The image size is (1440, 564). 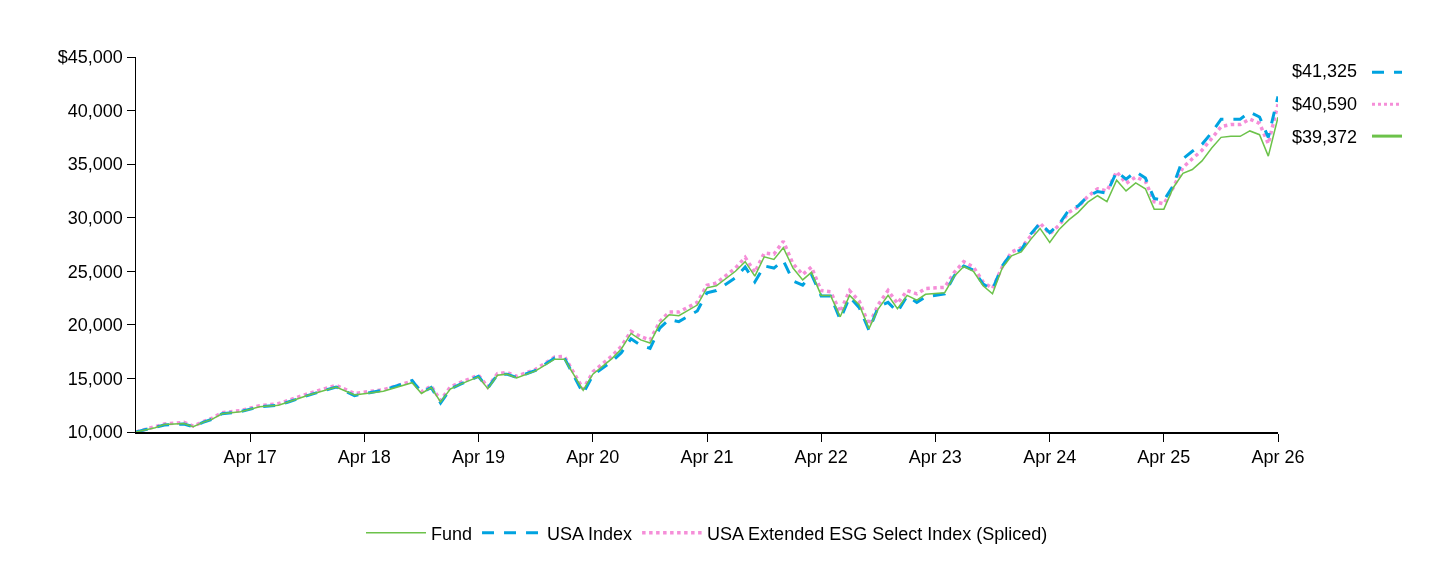 What do you see at coordinates (95, 110) in the screenshot?
I see `y-tick-label: 40,000` at bounding box center [95, 110].